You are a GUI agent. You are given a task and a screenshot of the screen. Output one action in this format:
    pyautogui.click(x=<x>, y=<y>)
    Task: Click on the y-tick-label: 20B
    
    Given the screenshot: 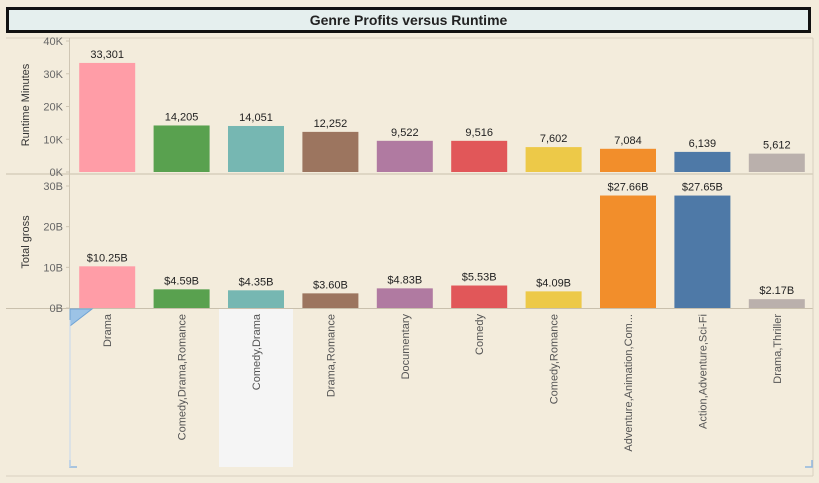 What is the action you would take?
    pyautogui.click(x=53, y=228)
    